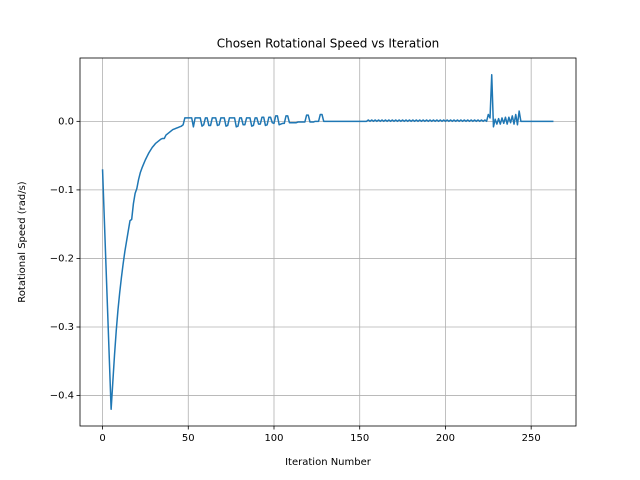  What do you see at coordinates (328, 44) in the screenshot?
I see `chart-title: Chosen Rotational Speed vs Iteration` at bounding box center [328, 44].